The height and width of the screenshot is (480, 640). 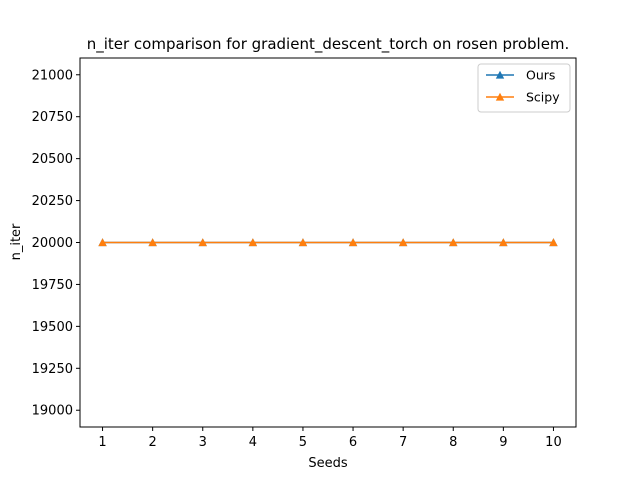 I want to click on legend-box, so click(x=524, y=88).